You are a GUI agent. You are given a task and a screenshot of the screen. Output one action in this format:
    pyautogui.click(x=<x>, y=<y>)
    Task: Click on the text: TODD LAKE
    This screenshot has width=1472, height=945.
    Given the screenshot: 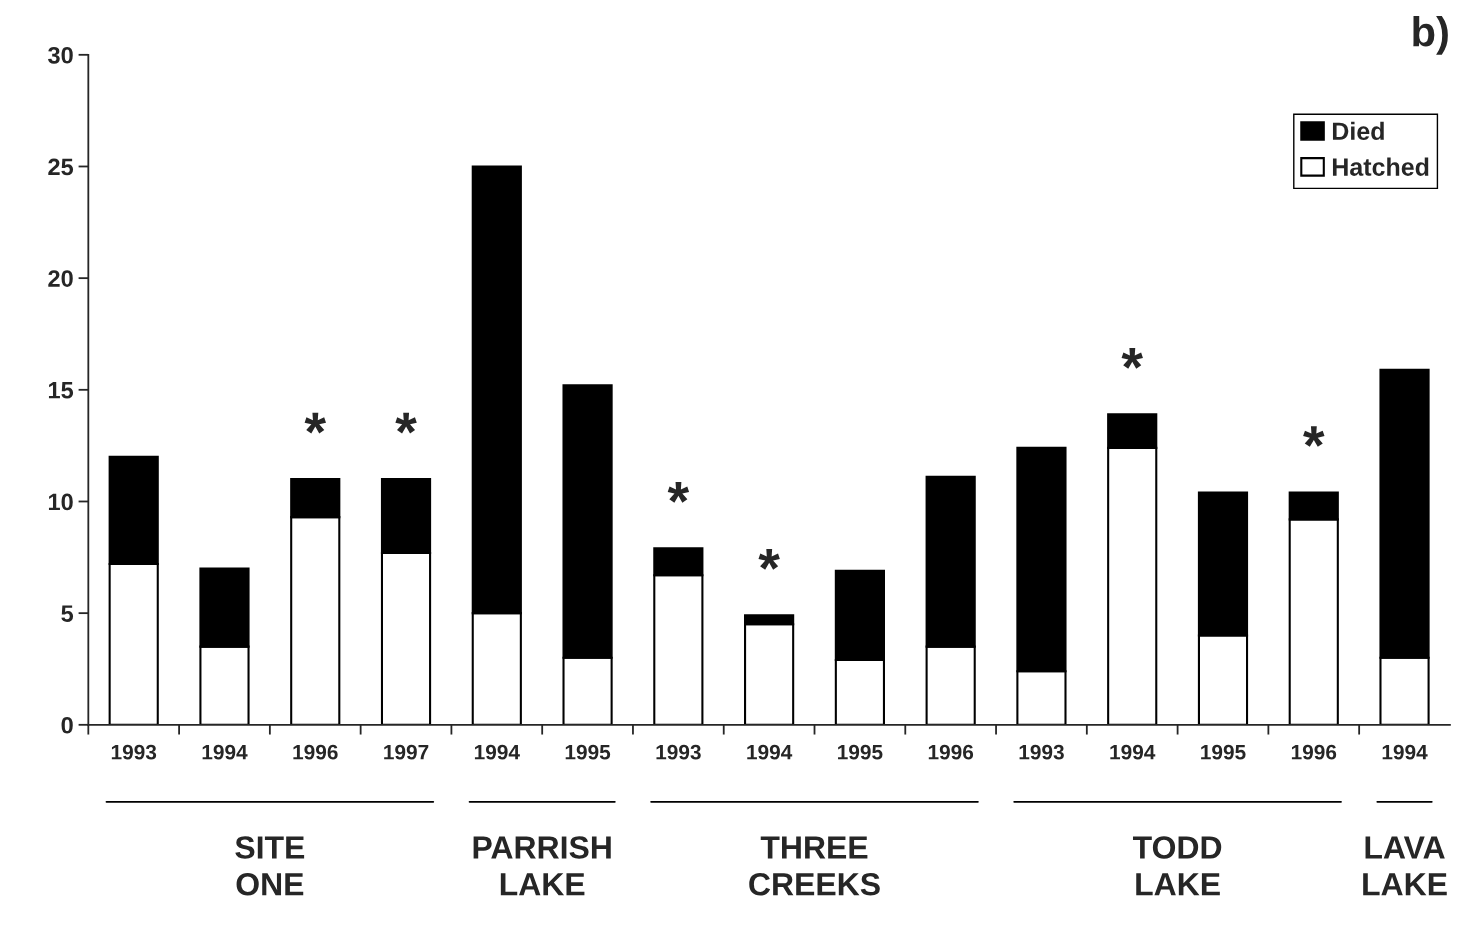 What is the action you would take?
    pyautogui.click(x=1177, y=866)
    